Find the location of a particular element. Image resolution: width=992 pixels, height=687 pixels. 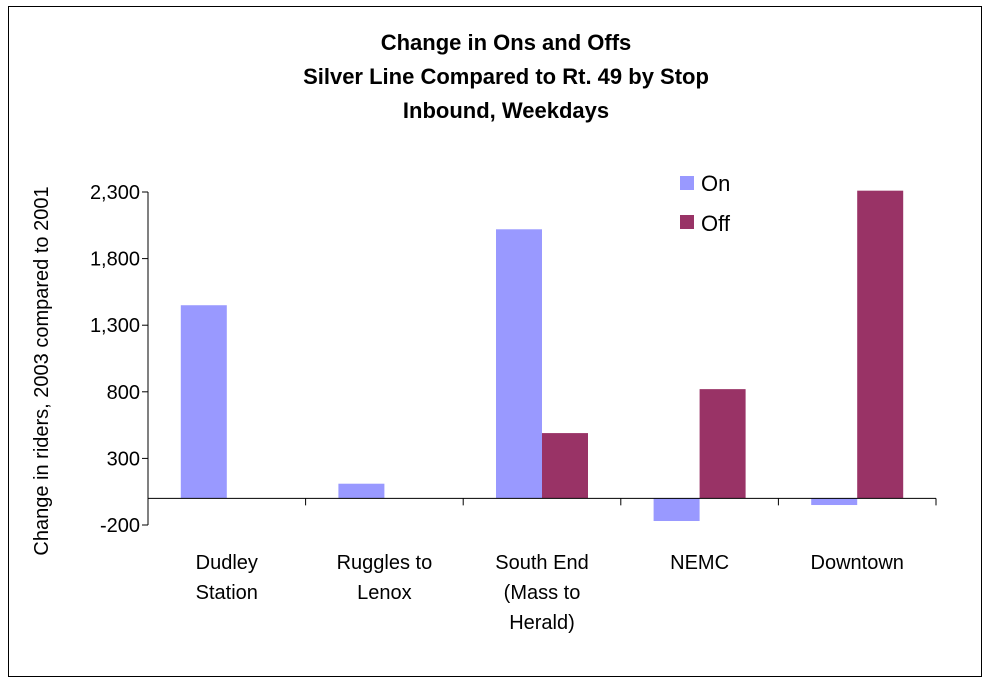

legend: On Off is located at coordinates (705, 203).